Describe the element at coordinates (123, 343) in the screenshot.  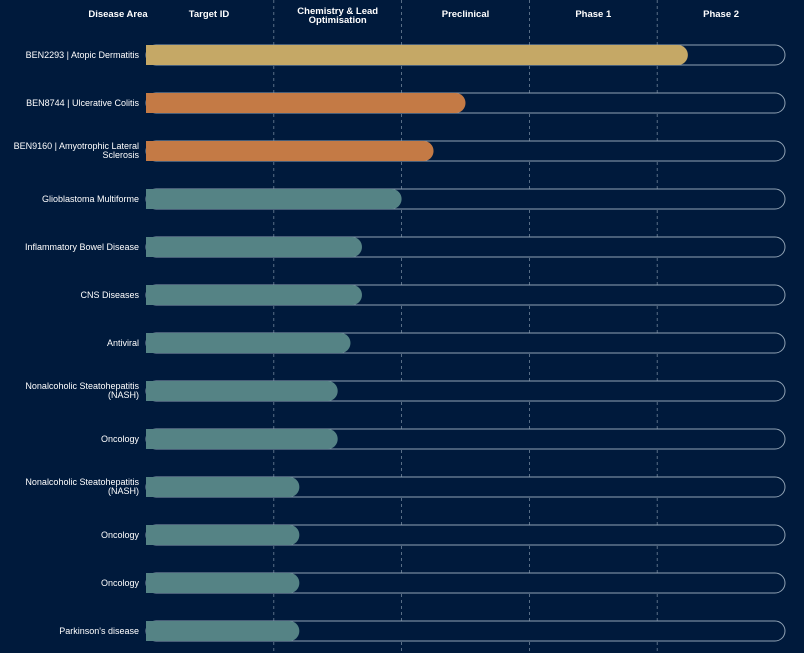
I see `row-label: Antiviral` at that location.